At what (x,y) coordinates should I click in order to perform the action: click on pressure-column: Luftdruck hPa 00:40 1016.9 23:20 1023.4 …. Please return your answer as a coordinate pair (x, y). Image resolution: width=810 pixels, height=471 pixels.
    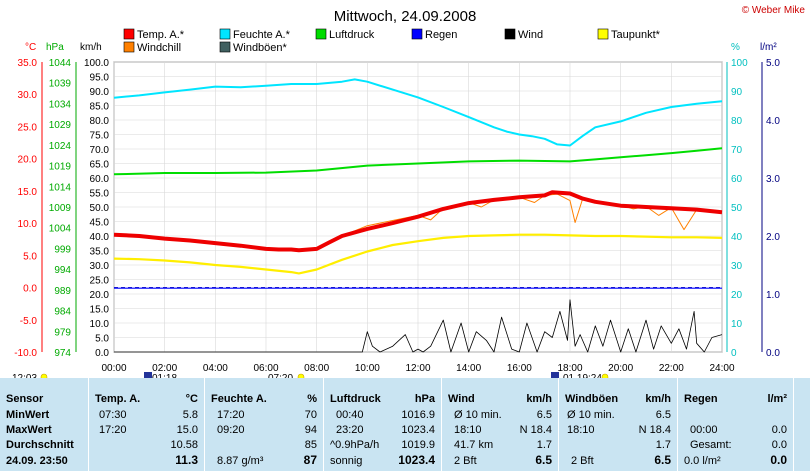
    Looking at the image, I should click on (383, 424).